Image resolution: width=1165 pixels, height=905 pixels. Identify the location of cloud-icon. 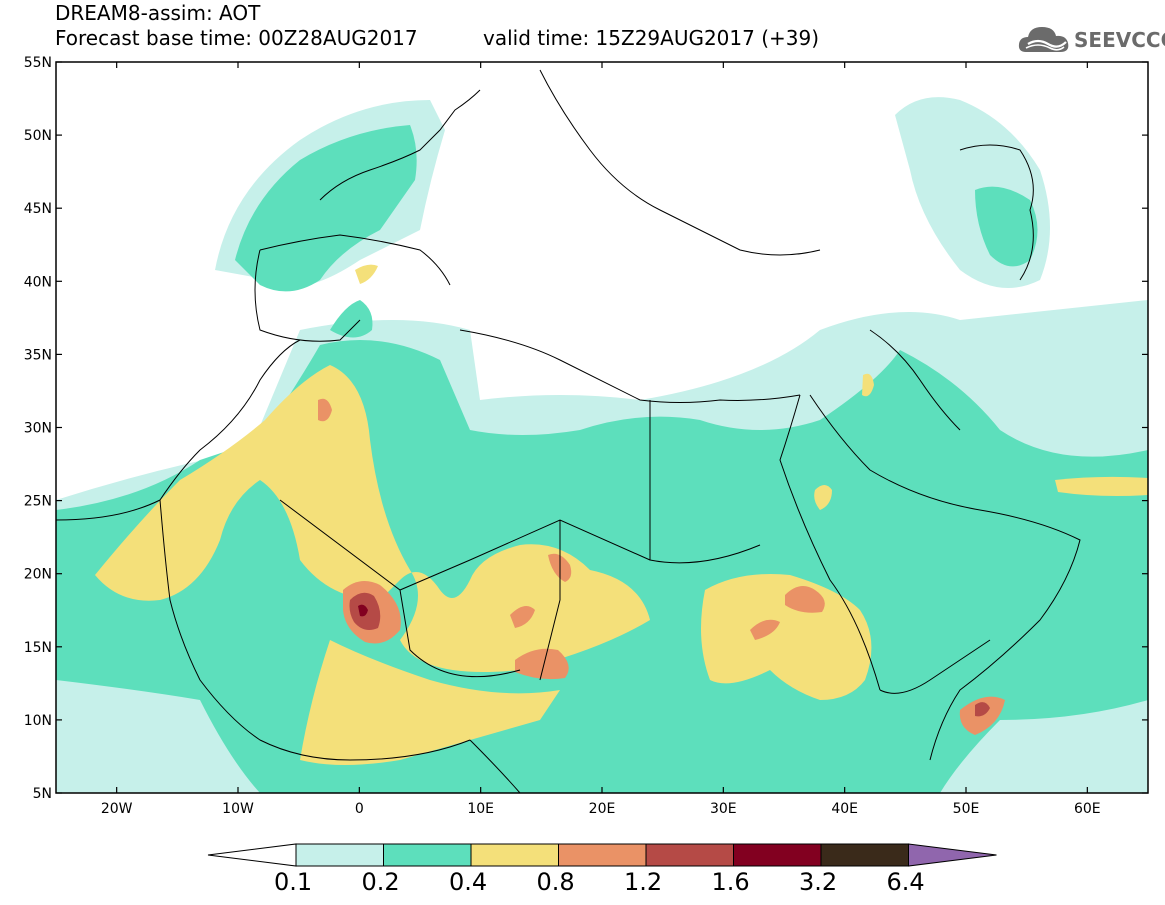
(1043, 39).